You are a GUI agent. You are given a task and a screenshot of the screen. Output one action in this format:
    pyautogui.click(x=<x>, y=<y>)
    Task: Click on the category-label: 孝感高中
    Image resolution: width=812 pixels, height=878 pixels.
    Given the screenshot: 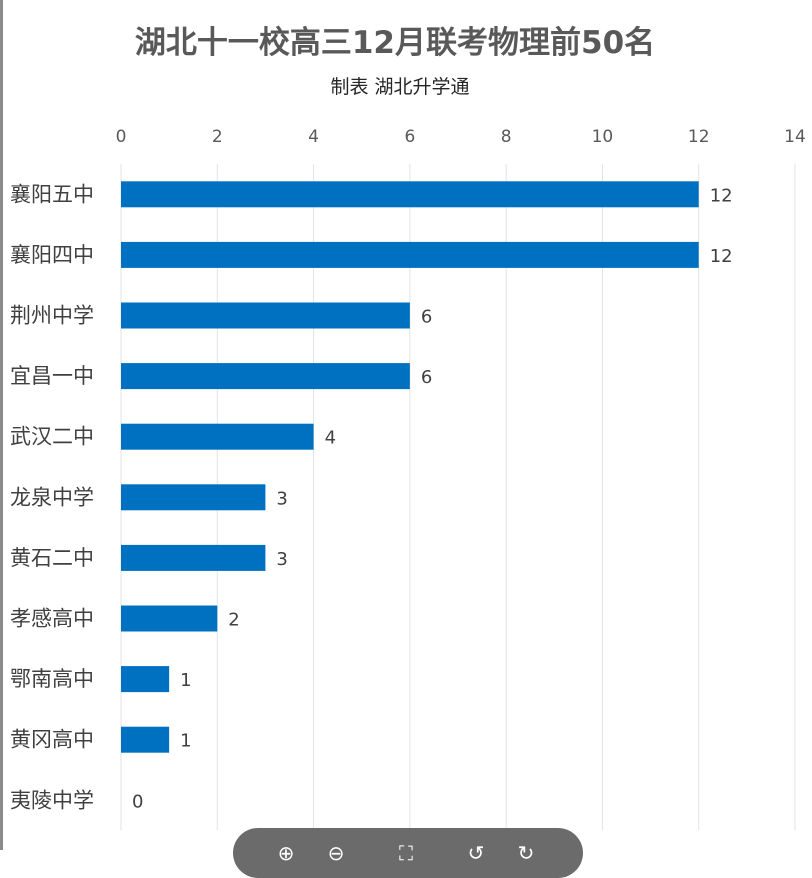 What is the action you would take?
    pyautogui.click(x=52, y=619)
    